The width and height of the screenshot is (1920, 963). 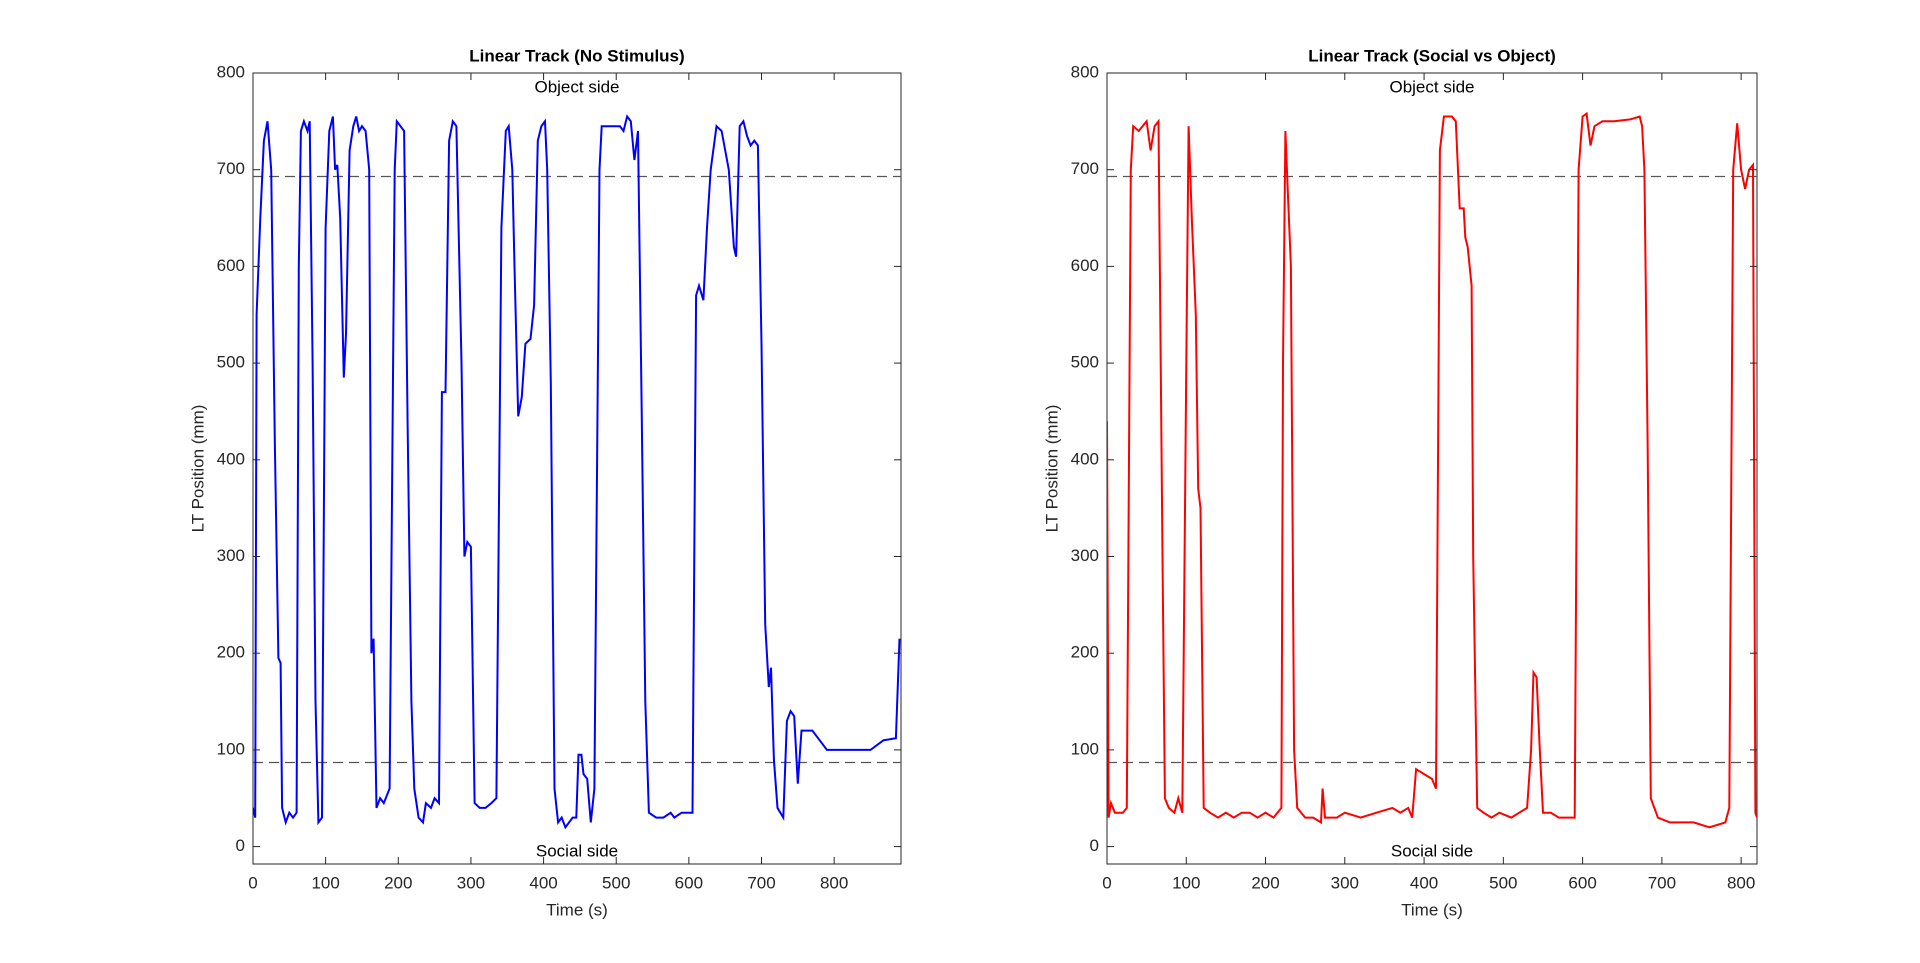 What do you see at coordinates (1432, 55) in the screenshot?
I see `chart-title: Linear Track (Social vs Object)` at bounding box center [1432, 55].